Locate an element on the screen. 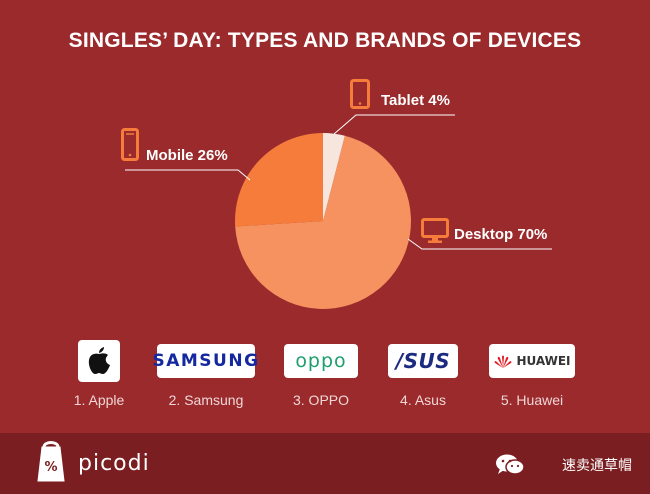  pie-slice-mobile is located at coordinates (278, 180).